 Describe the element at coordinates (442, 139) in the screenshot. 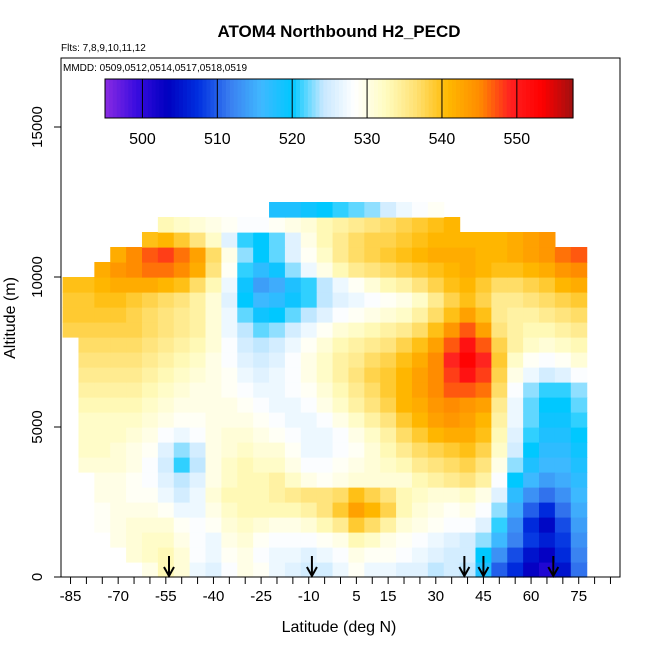

I see `colorbar-tick-label: 540` at that location.